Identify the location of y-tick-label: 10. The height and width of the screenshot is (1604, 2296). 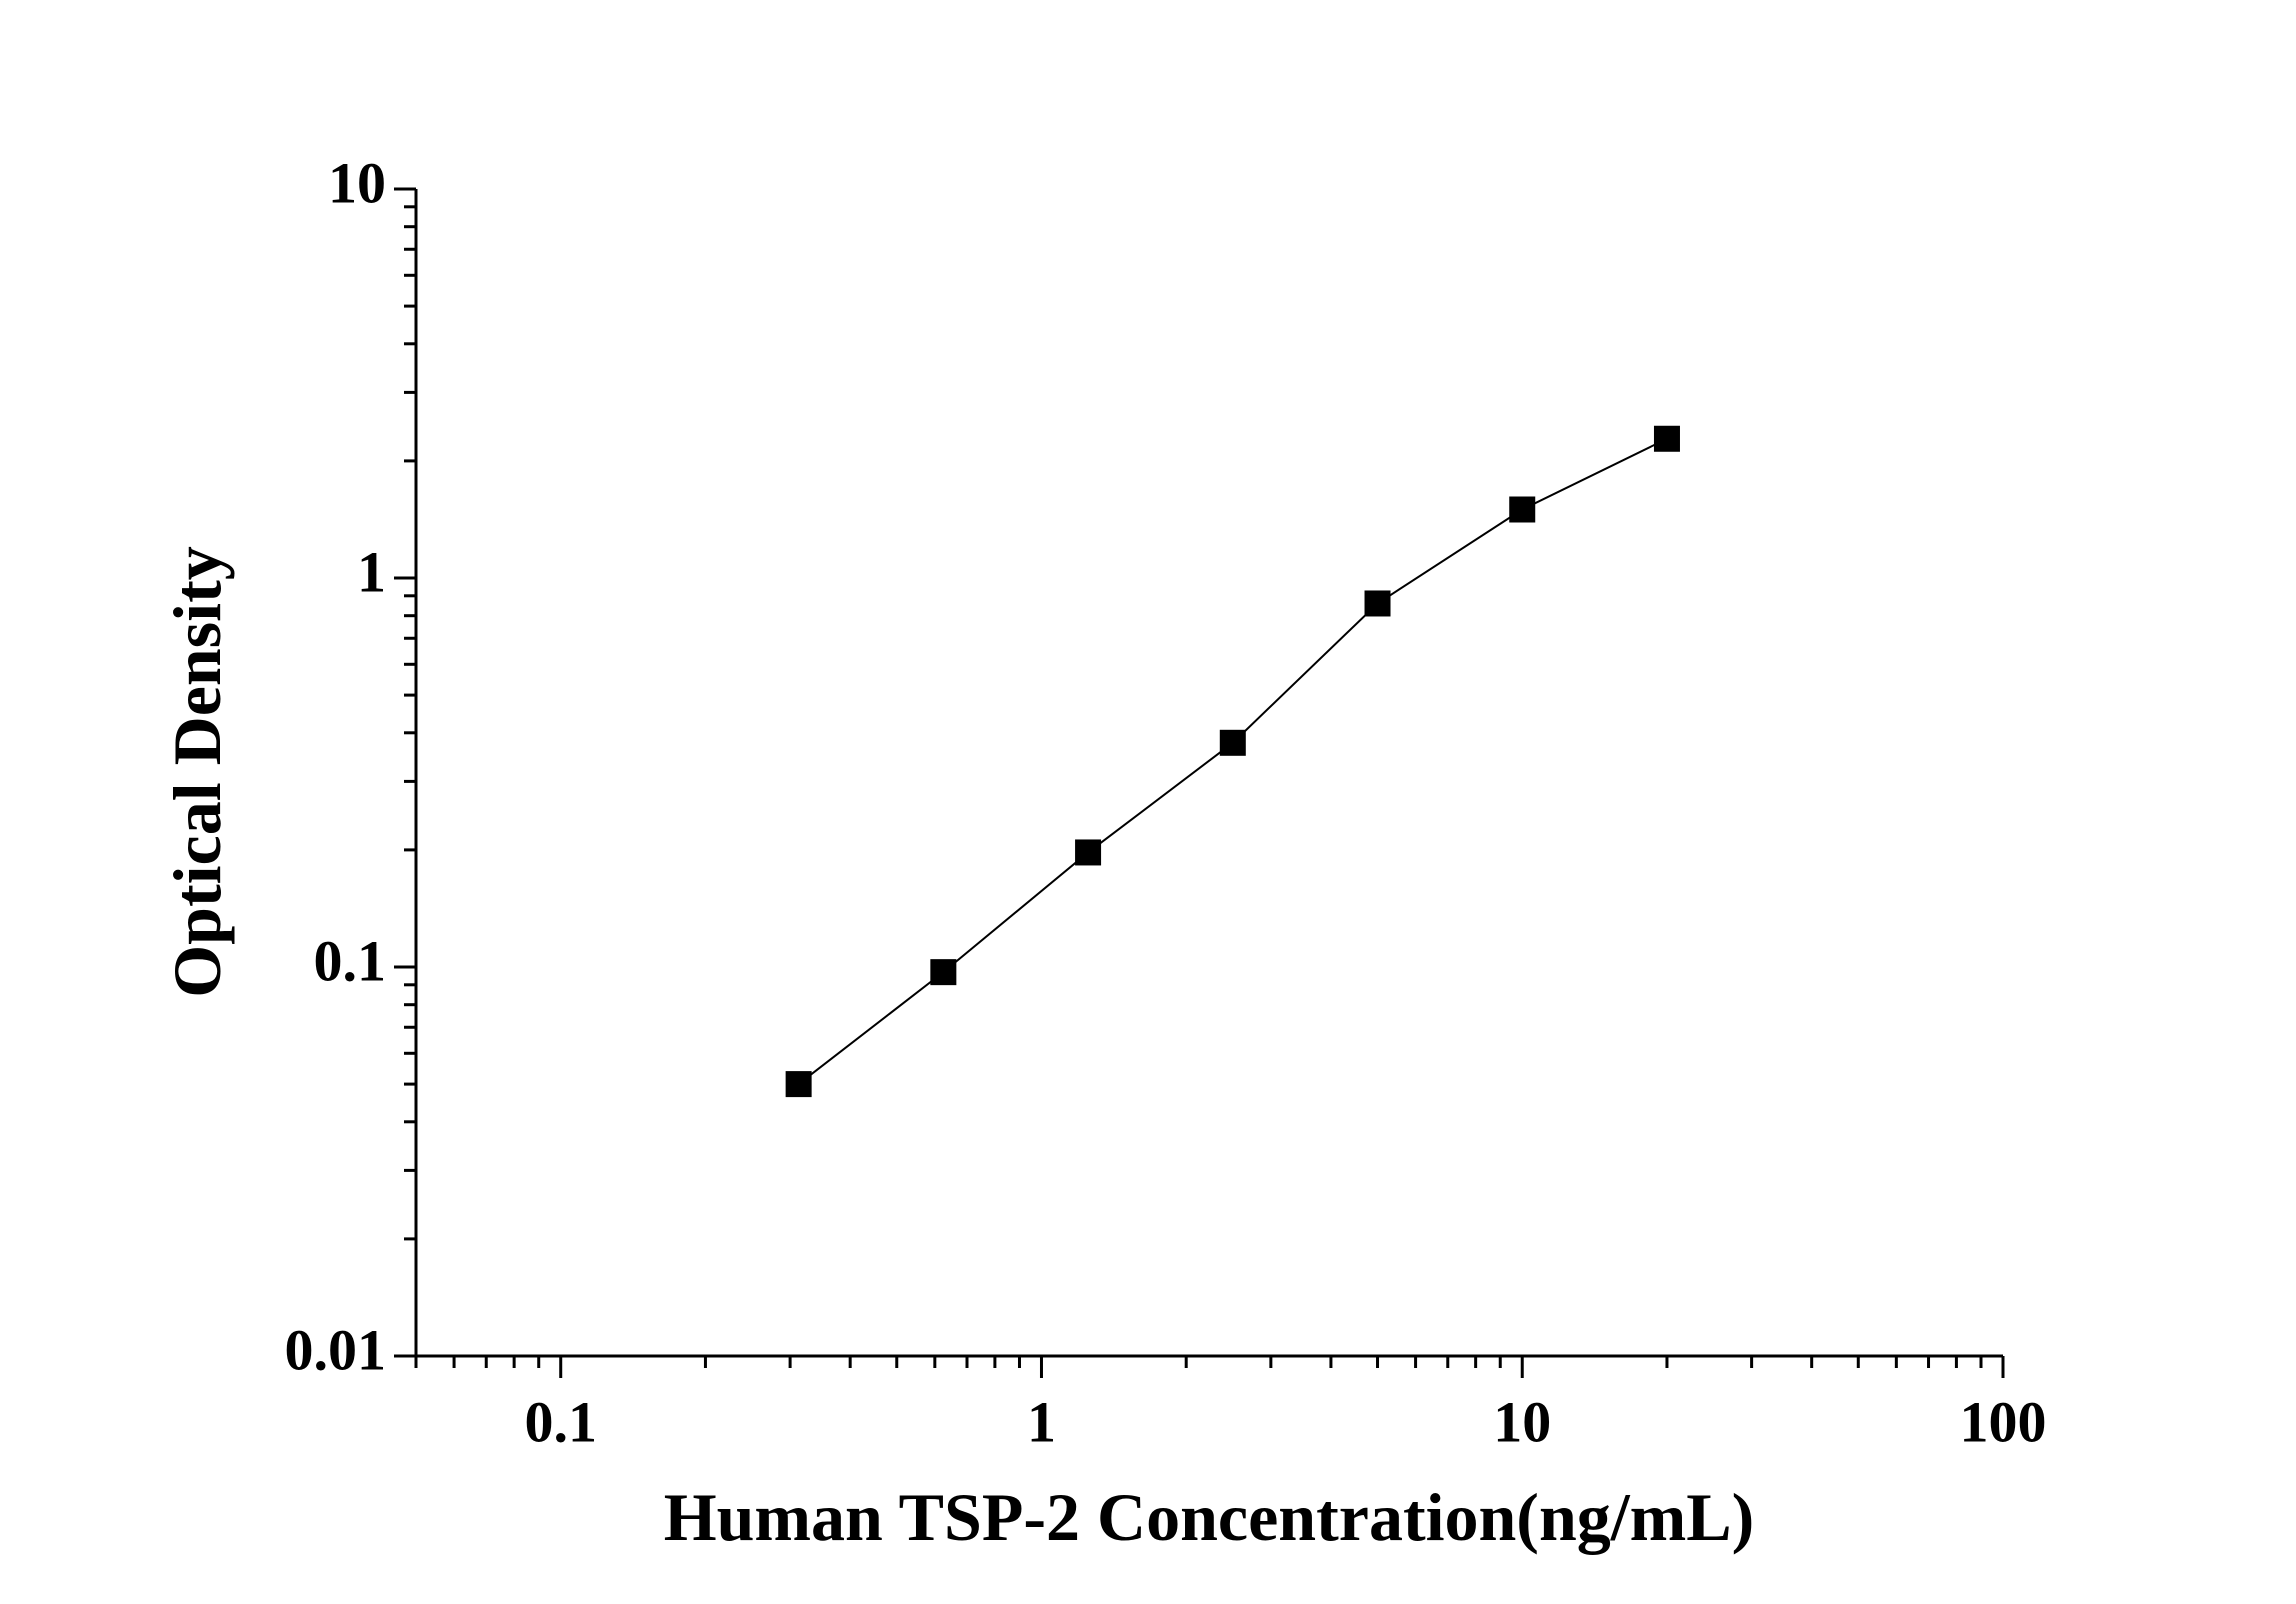
(357, 182).